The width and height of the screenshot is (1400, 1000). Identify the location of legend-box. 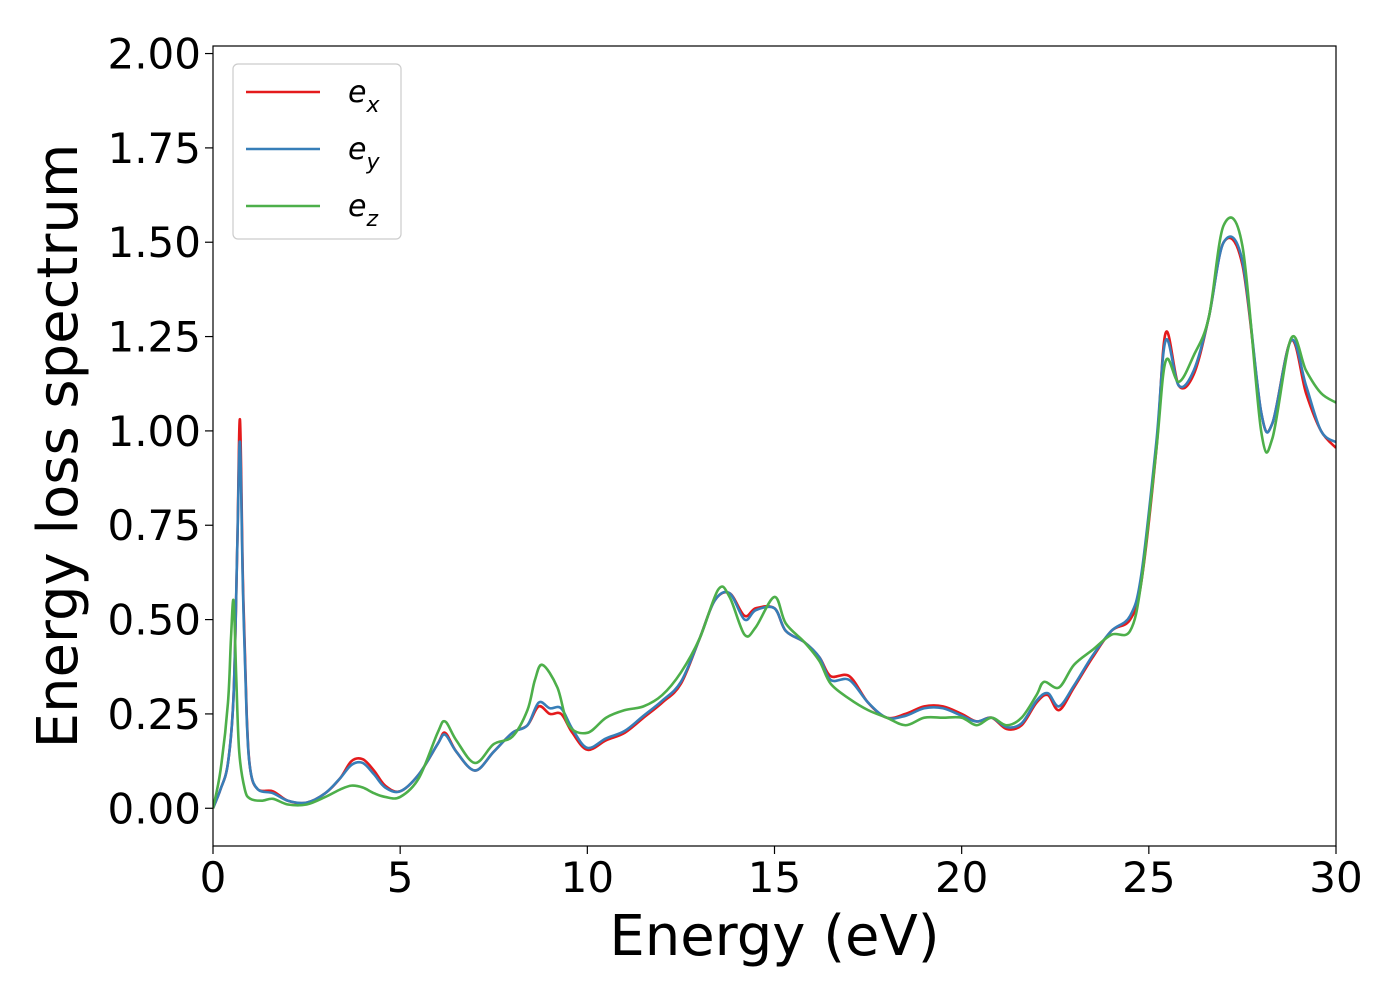
(317, 151).